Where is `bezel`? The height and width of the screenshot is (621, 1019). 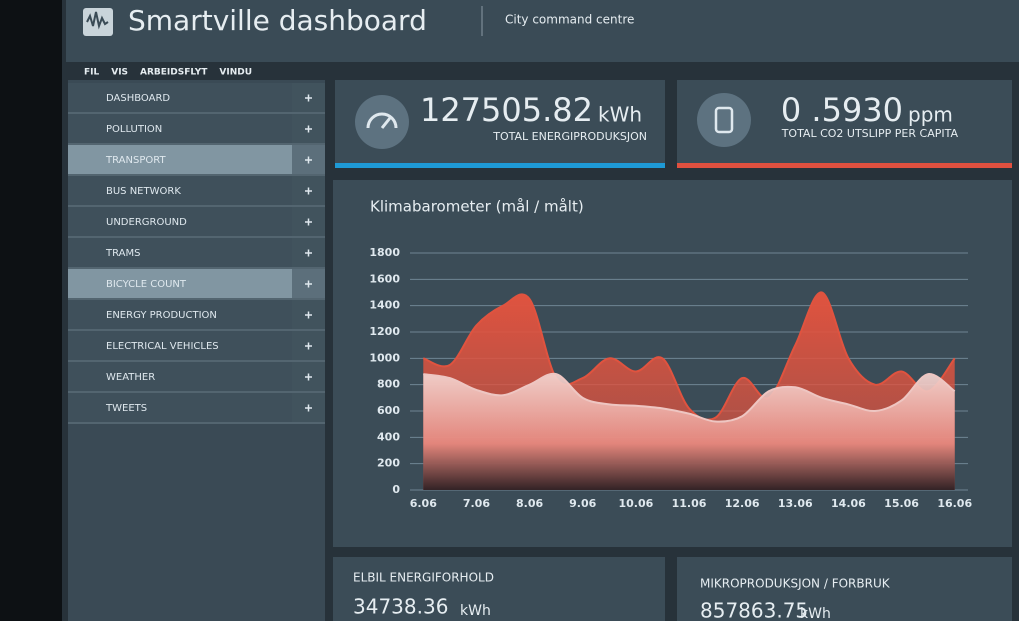 bezel is located at coordinates (31, 310).